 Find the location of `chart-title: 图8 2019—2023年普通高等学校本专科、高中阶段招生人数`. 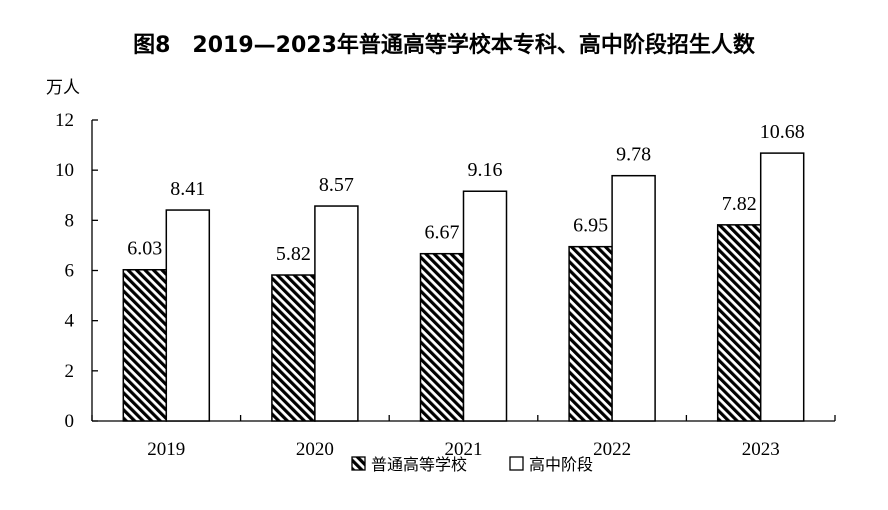

chart-title: 图8 2019—2023年普通高等学校本专科、高中阶段招生人数 is located at coordinates (444, 45).